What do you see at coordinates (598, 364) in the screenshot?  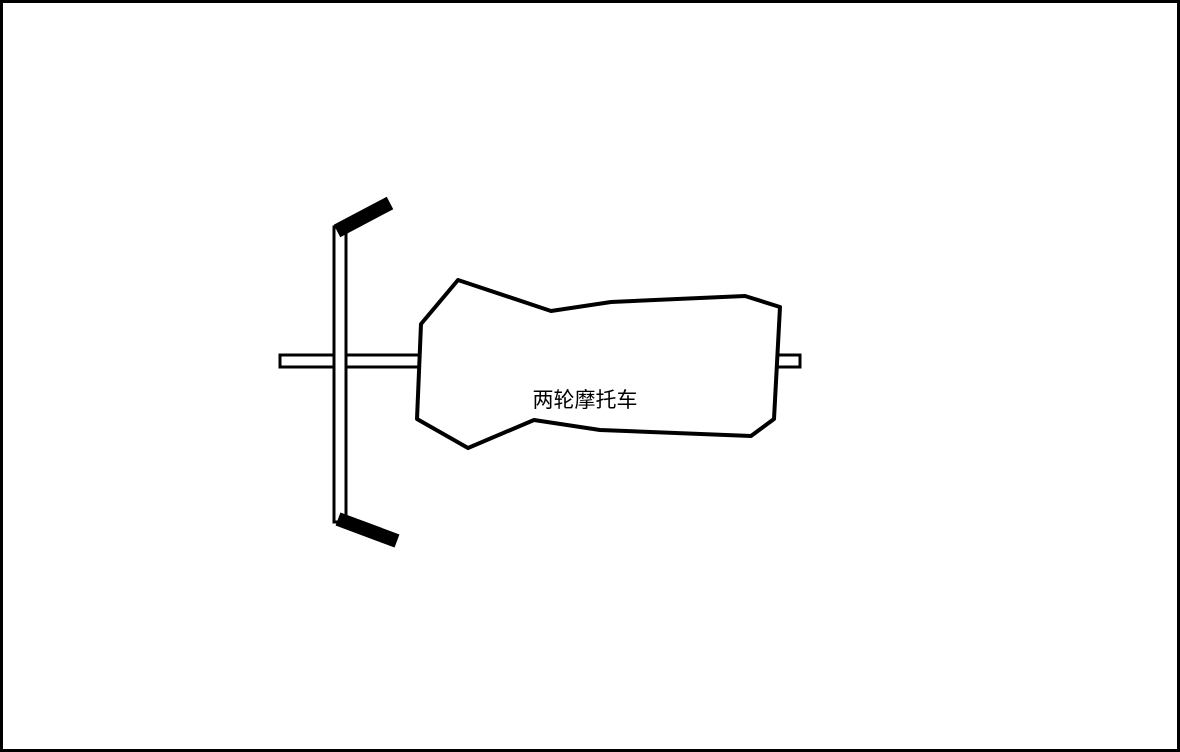 I see `motorcycle-body` at bounding box center [598, 364].